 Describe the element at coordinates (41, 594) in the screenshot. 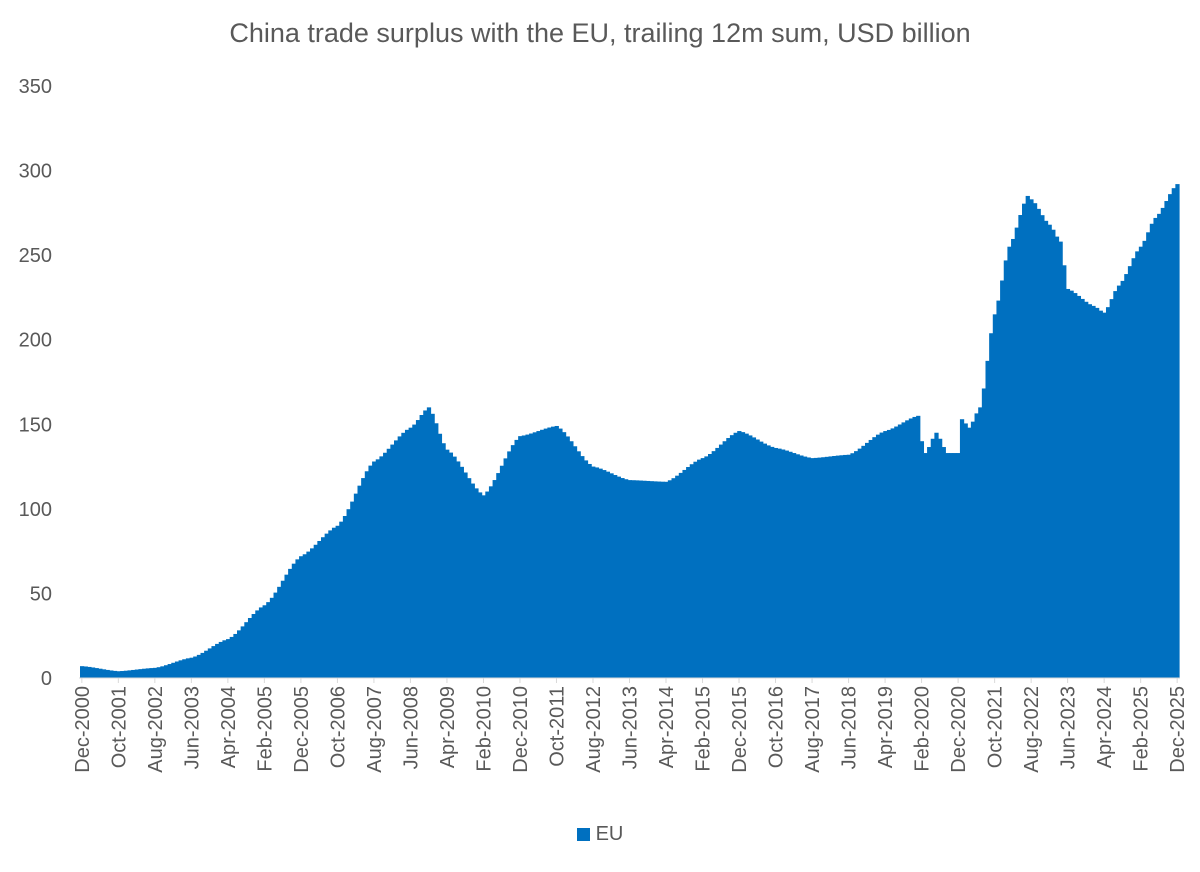

I see `y-tick-label: 50` at that location.